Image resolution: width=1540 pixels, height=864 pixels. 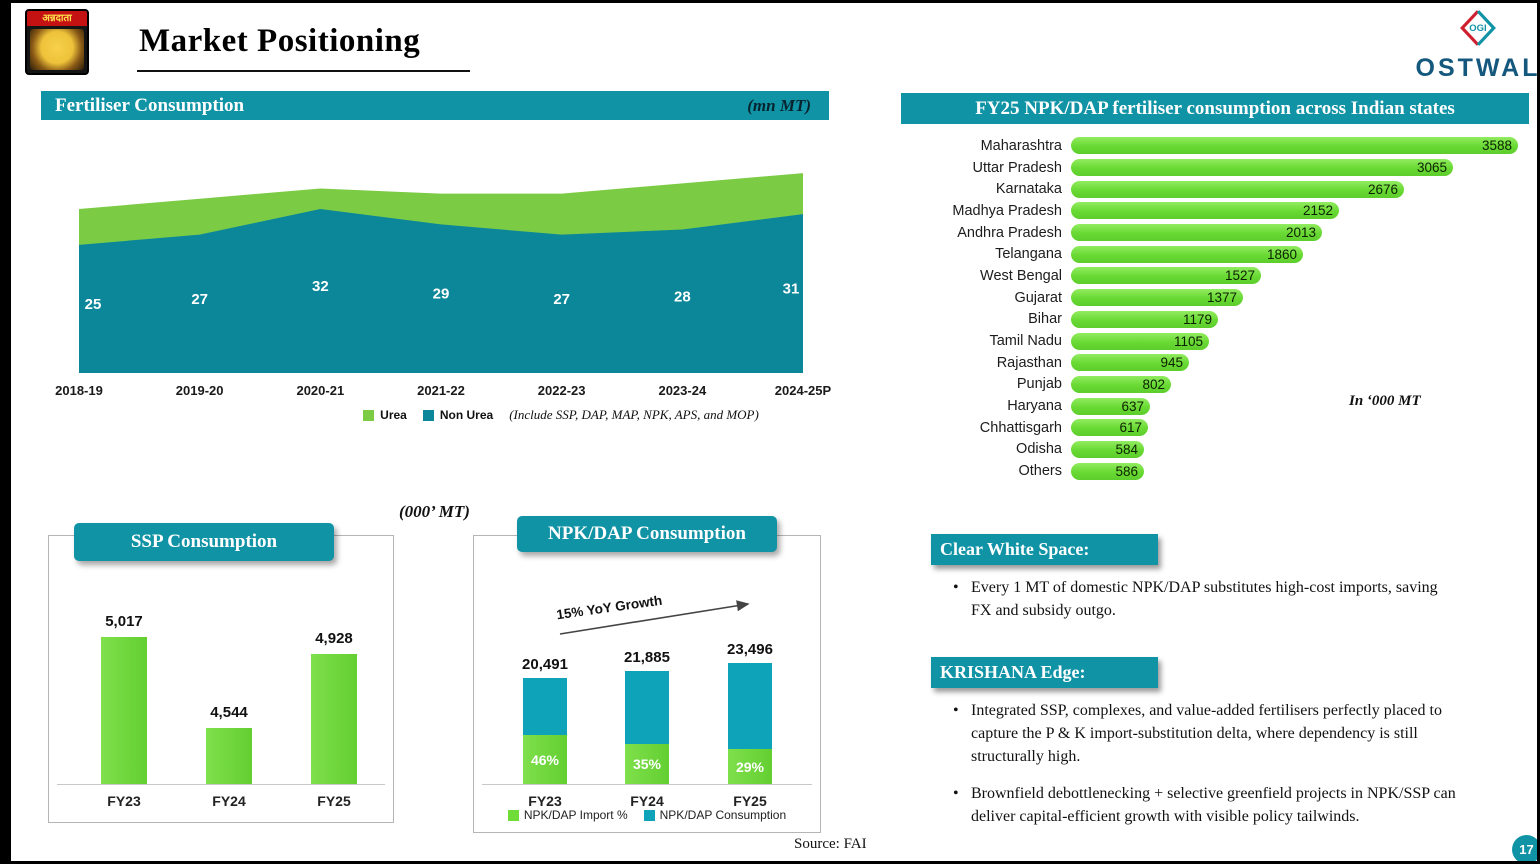 I want to click on urea-legend-label: Urea, so click(x=393, y=415).